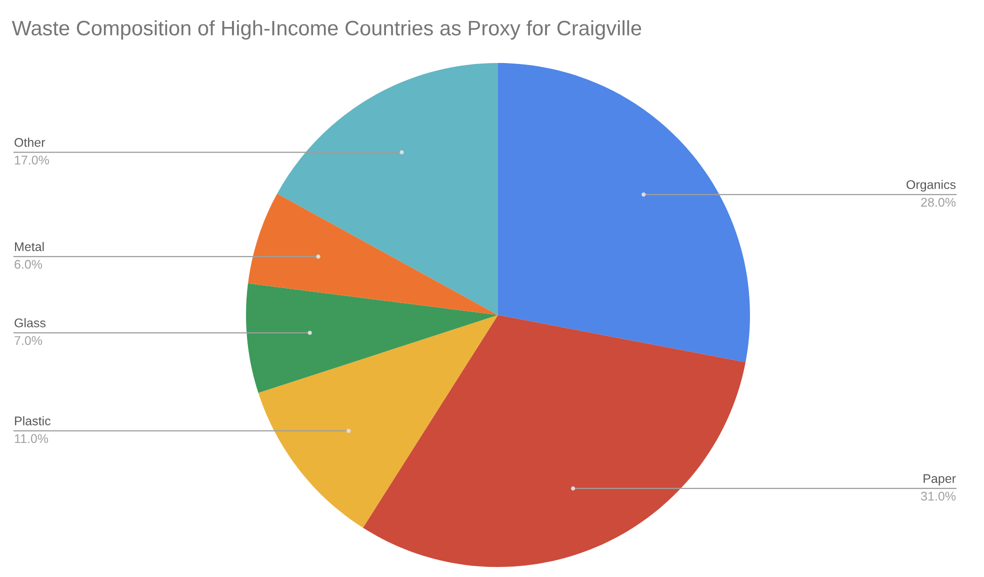 The height and width of the screenshot is (577, 984). Describe the element at coordinates (327, 30) in the screenshot. I see `chart-title: Waste Composition of High-Income Countries as Proxy for Craigville` at that location.